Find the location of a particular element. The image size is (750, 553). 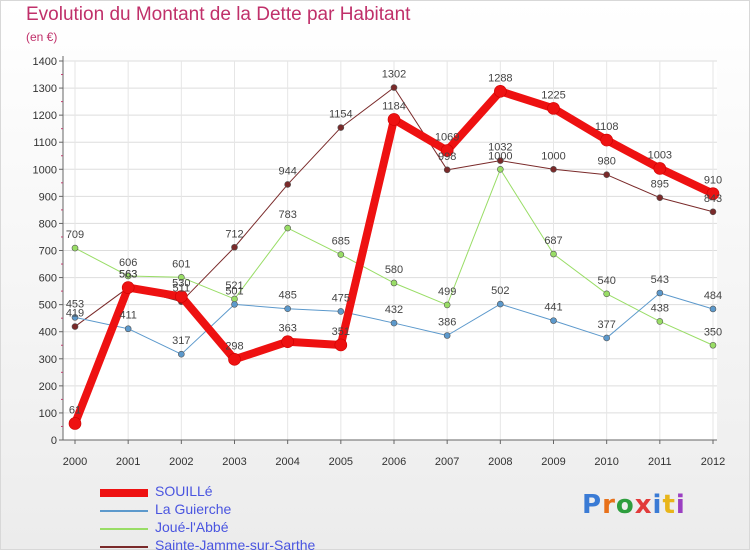

data-label: 580 is located at coordinates (394, 270).